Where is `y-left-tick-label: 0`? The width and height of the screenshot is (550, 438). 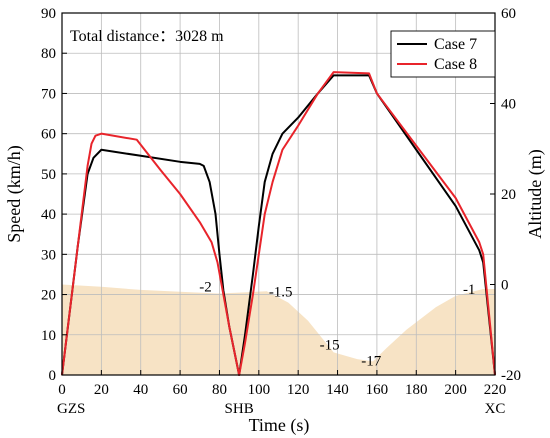
y-left-tick-label: 0 is located at coordinates (53, 376).